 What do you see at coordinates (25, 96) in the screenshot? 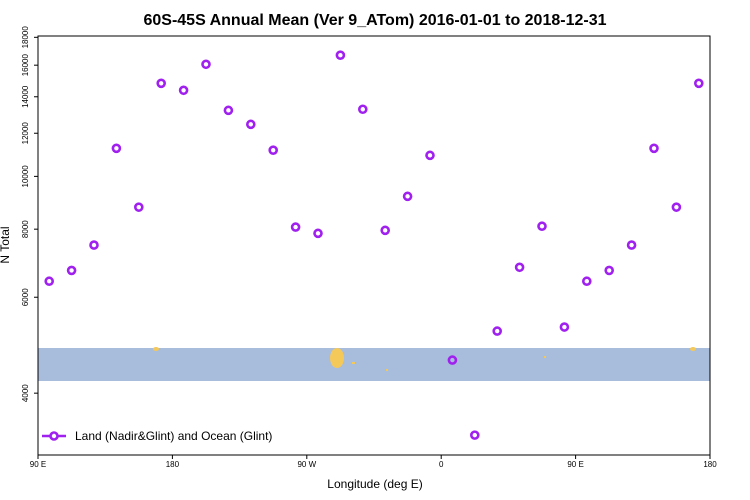
I see `y-tick-label: 14000` at bounding box center [25, 96].